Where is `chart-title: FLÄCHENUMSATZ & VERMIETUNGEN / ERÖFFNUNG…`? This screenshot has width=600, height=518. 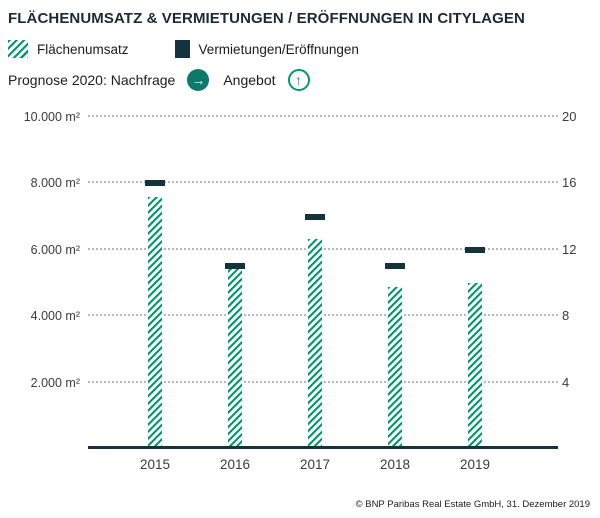 chart-title: FLÄCHENUMSATZ & VERMIETUNGEN / ERÖFFNUNG… is located at coordinates (266, 18).